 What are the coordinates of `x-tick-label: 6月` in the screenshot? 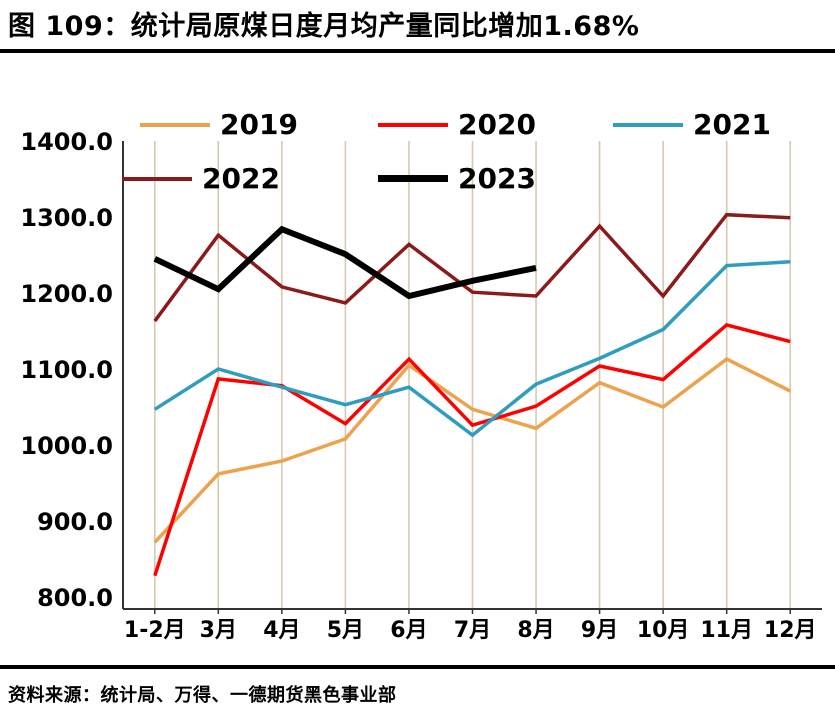 It's located at (408, 630).